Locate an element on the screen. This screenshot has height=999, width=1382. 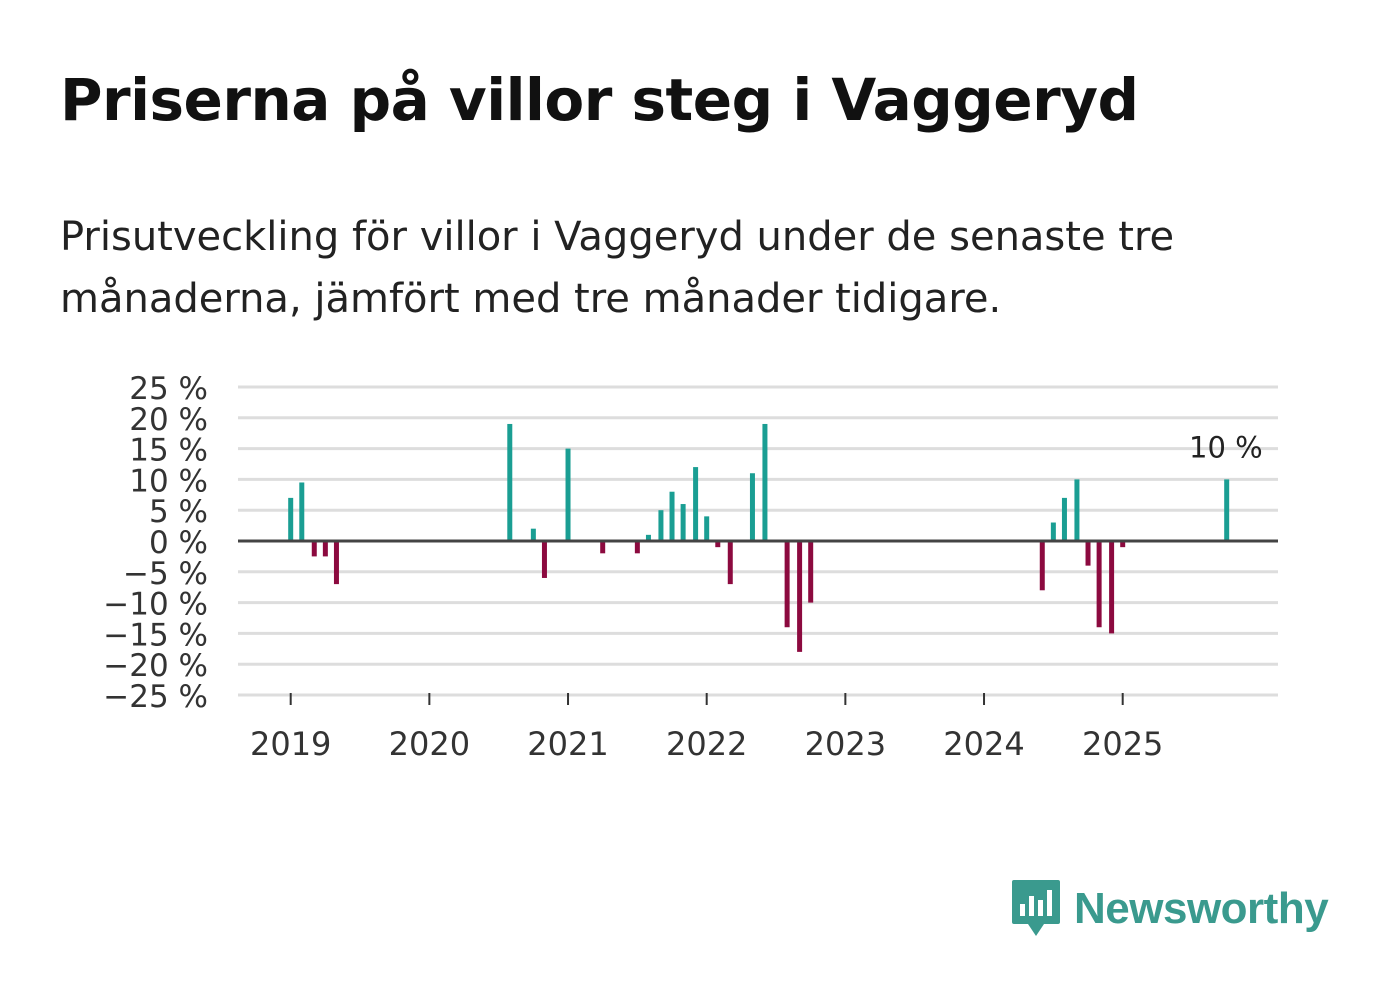
y-tick-label: 0 % is located at coordinates (178, 543).